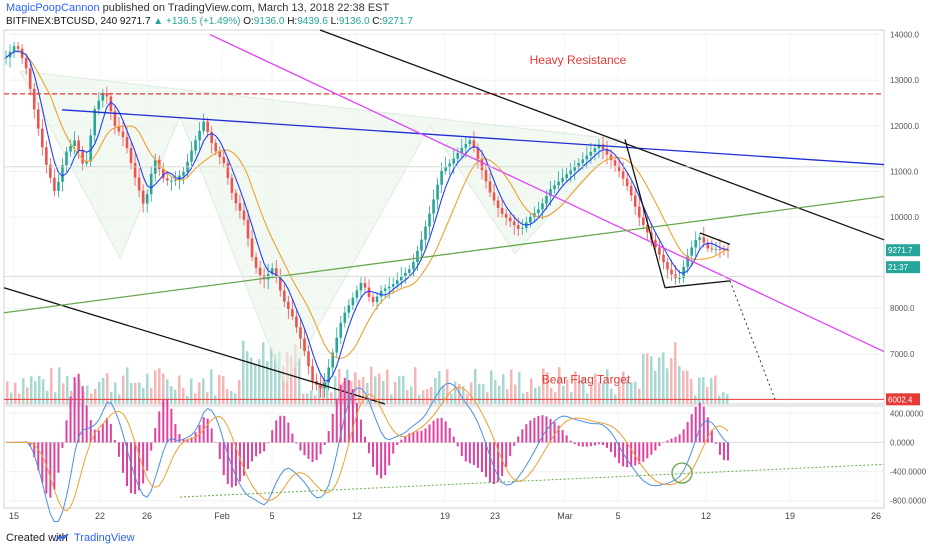 The image size is (932, 550). What do you see at coordinates (104, 538) in the screenshot?
I see `tradingview-brand: TradingView` at bounding box center [104, 538].